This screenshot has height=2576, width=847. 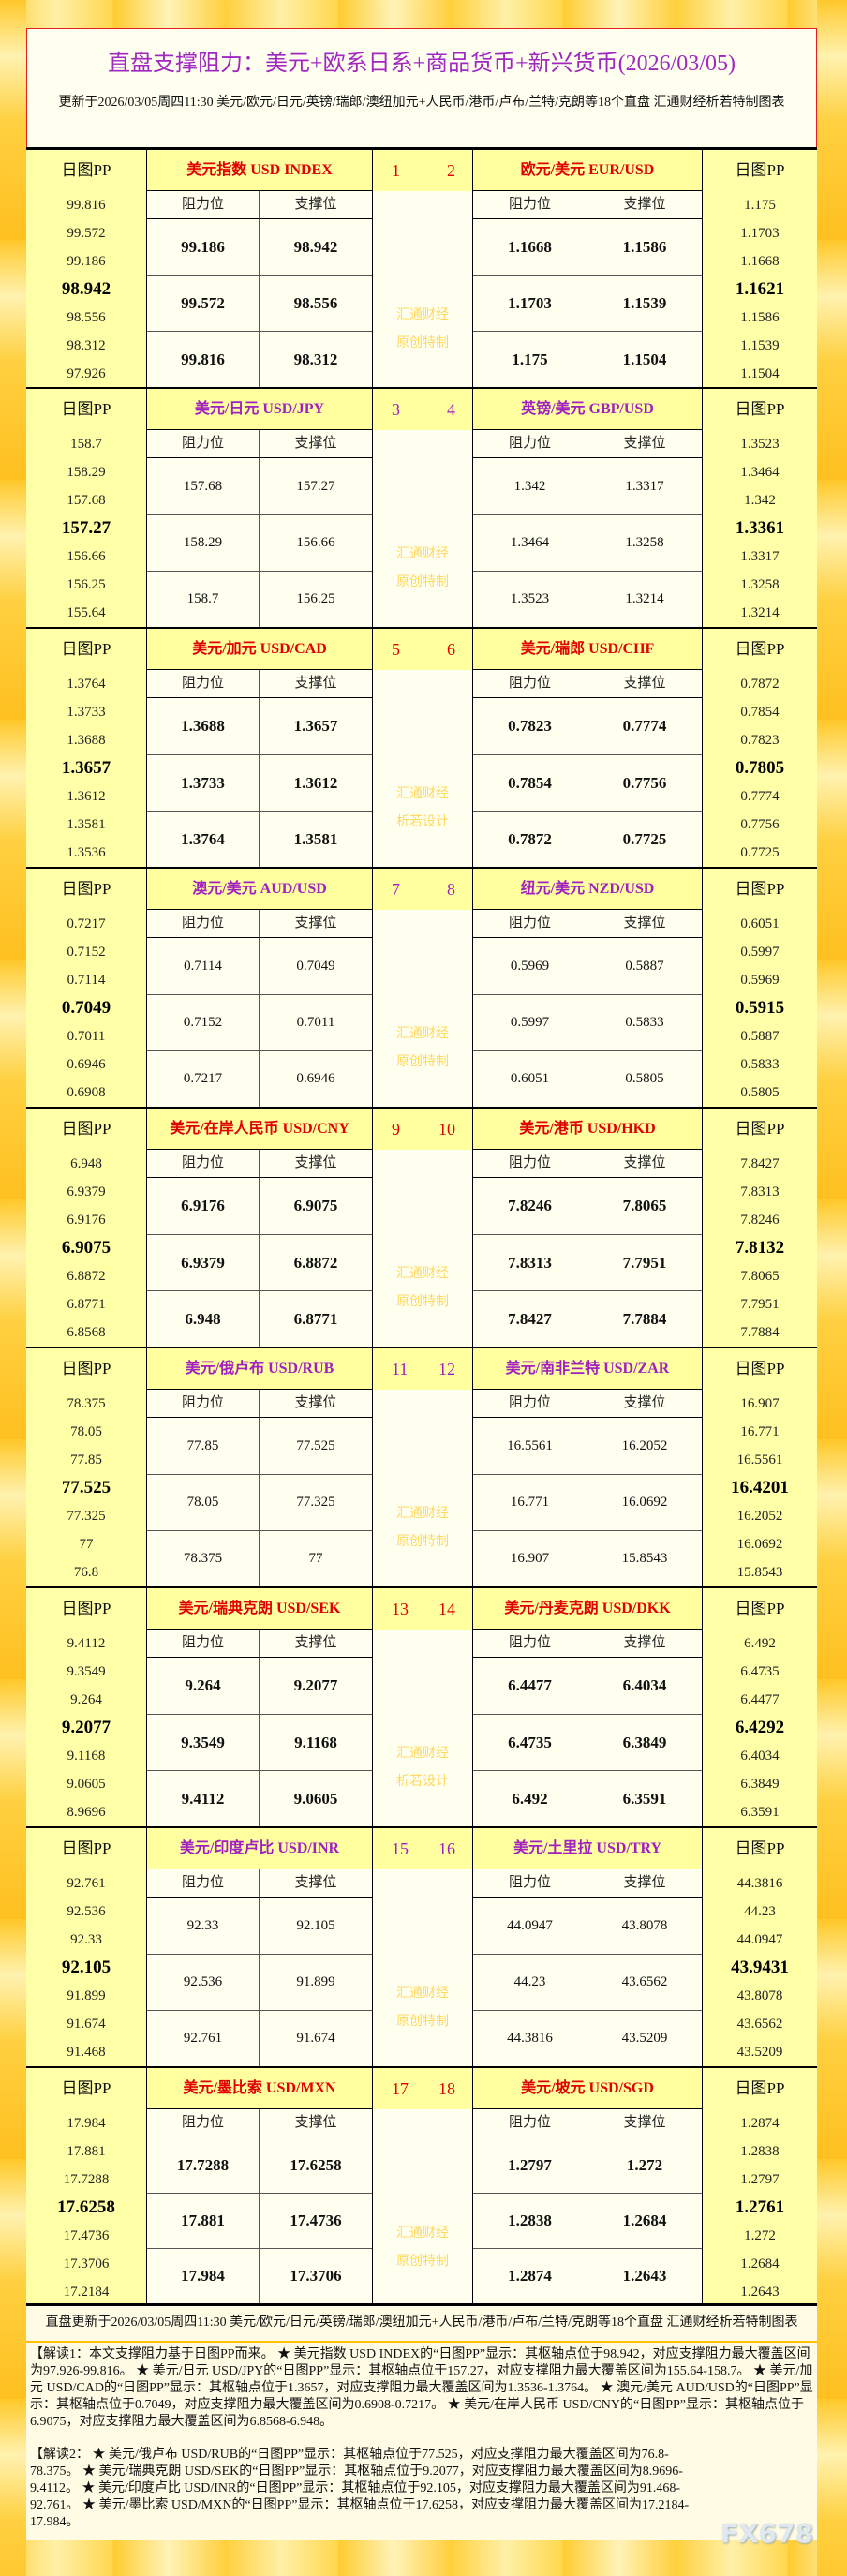 I want to click on pivot-value: 16.4201, so click(x=760, y=1487).